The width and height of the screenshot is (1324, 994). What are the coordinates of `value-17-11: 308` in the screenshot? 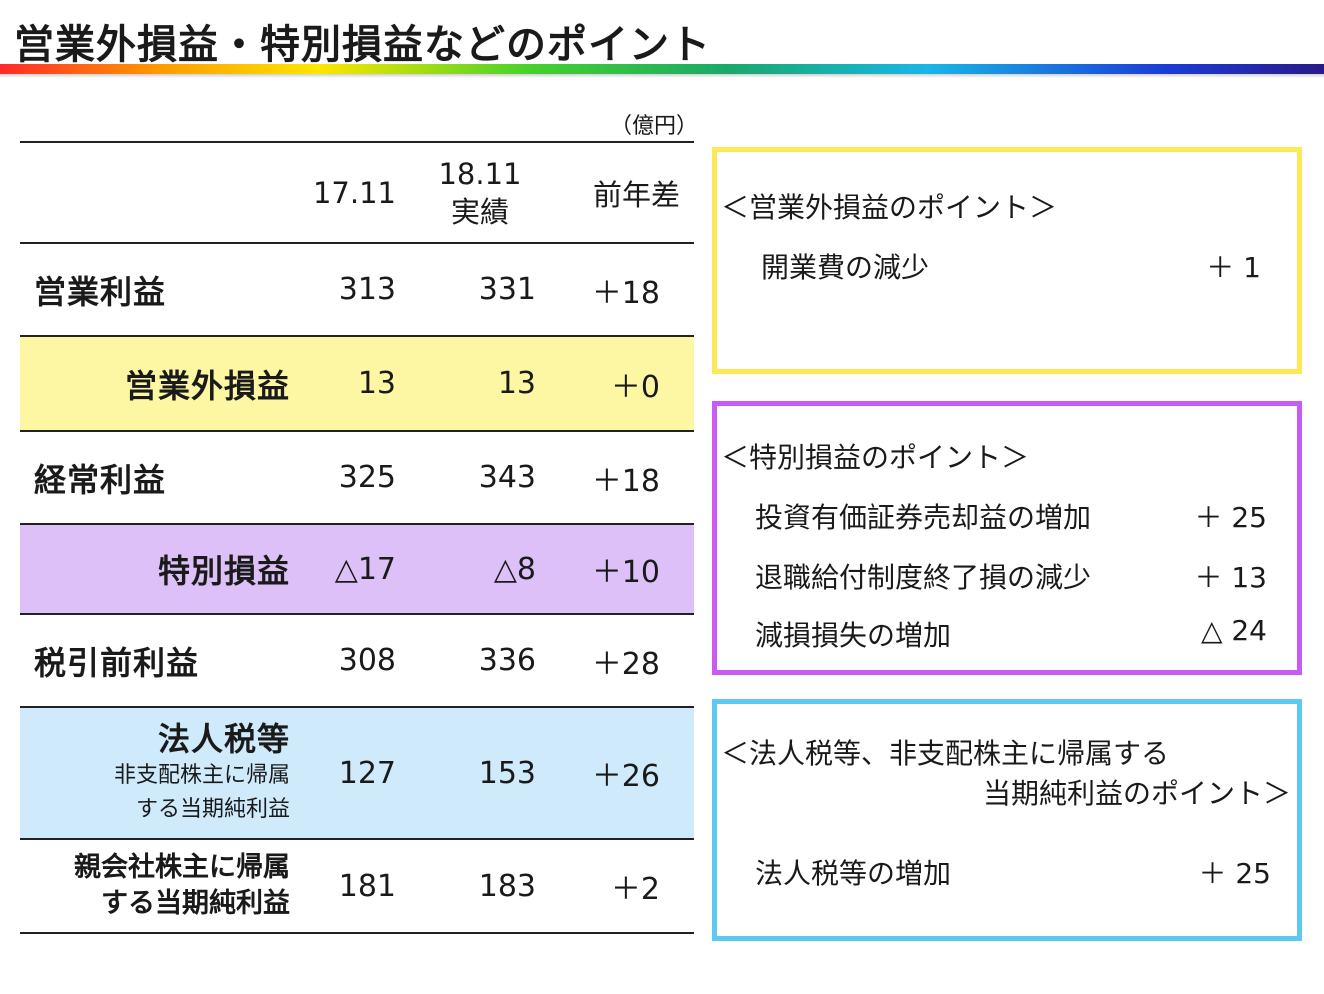 It's located at (350, 660).